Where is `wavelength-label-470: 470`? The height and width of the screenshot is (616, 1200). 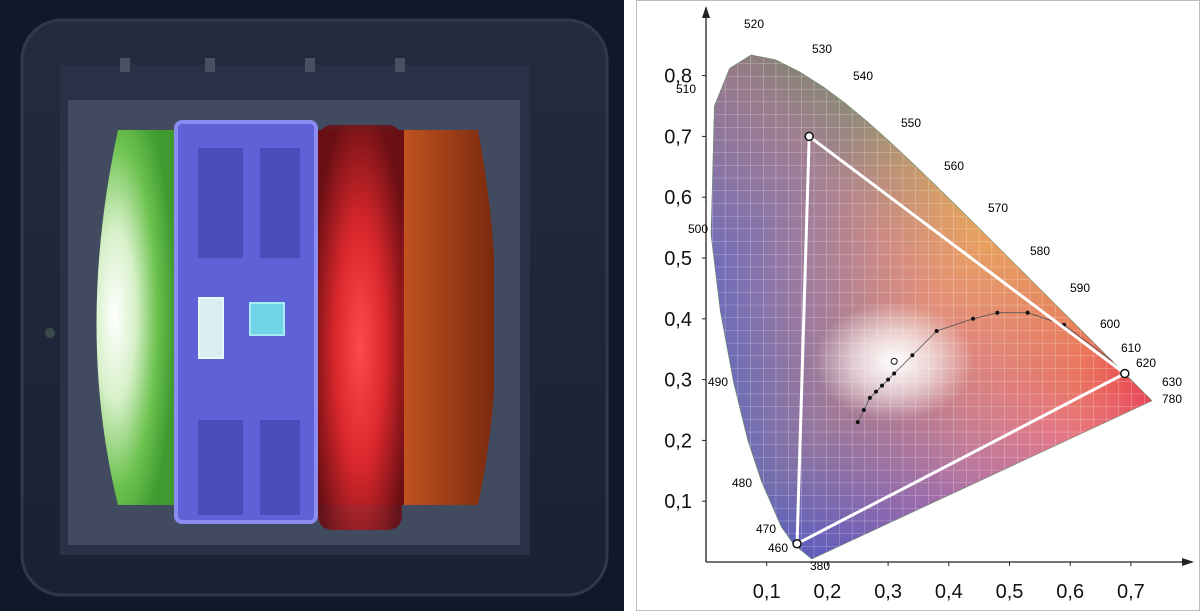
wavelength-label-470: 470 is located at coordinates (766, 529).